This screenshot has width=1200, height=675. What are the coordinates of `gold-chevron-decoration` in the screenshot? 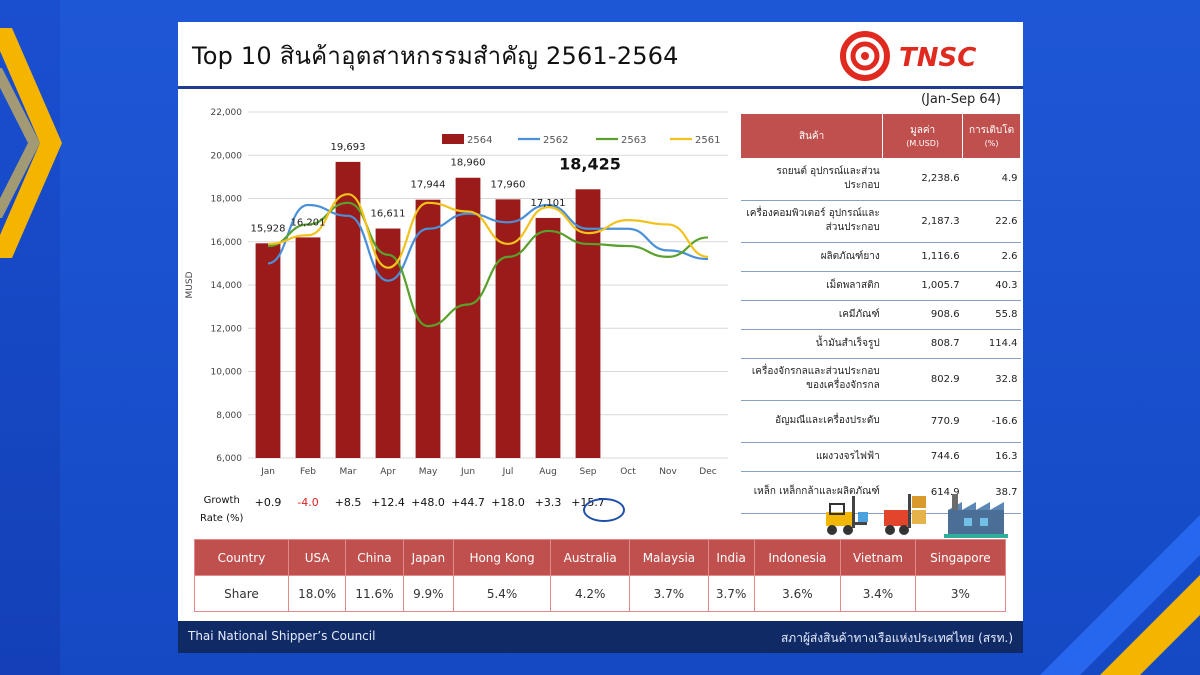 It's located at (31, 143).